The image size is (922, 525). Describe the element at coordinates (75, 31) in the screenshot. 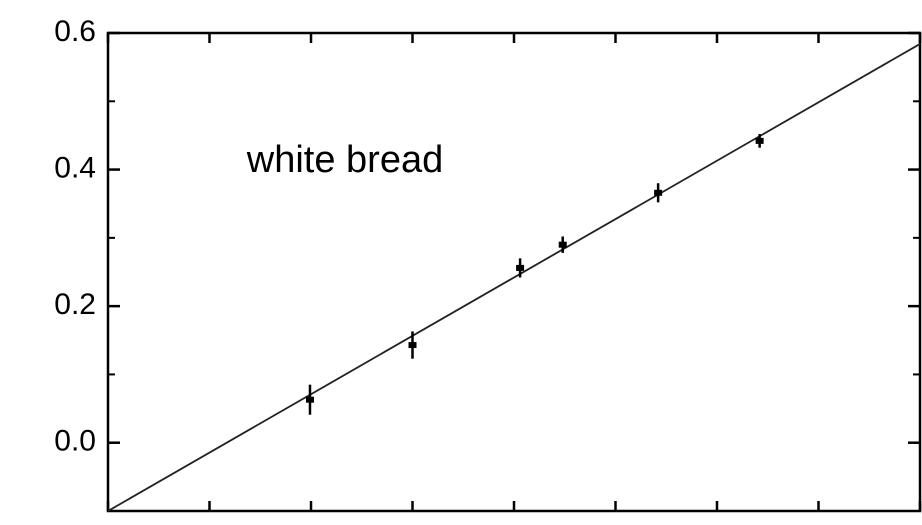

I see `y-tick-label: 0.6` at that location.